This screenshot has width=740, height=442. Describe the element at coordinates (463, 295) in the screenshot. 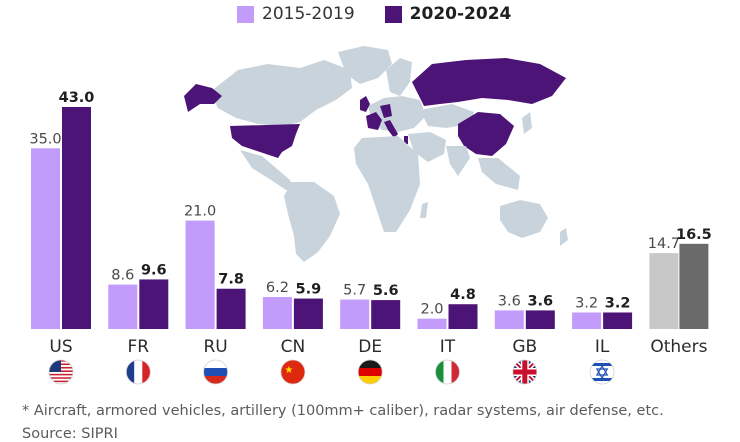

I see `data-label-it-2020-2024: 4.8` at that location.